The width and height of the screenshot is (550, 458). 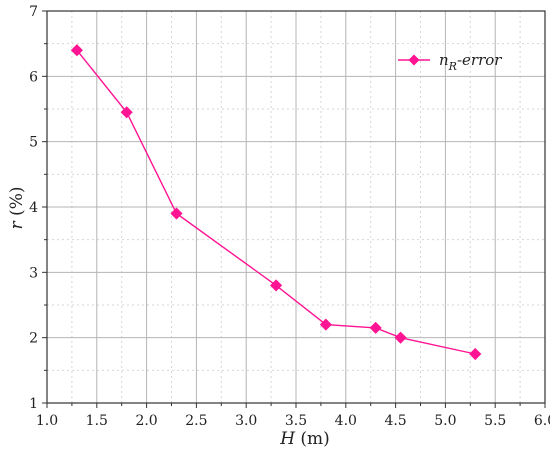 I want to click on x-tick-label: 4.0, so click(x=346, y=421).